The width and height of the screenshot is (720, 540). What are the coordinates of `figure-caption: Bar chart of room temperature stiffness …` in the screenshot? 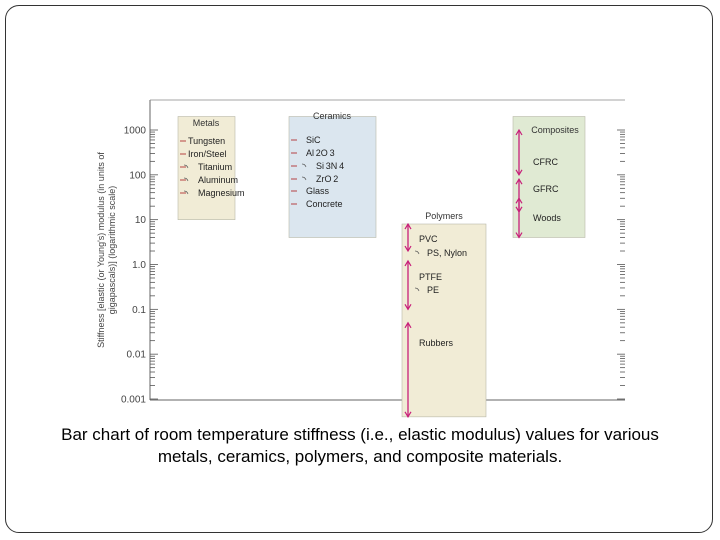 It's located at (360, 445).